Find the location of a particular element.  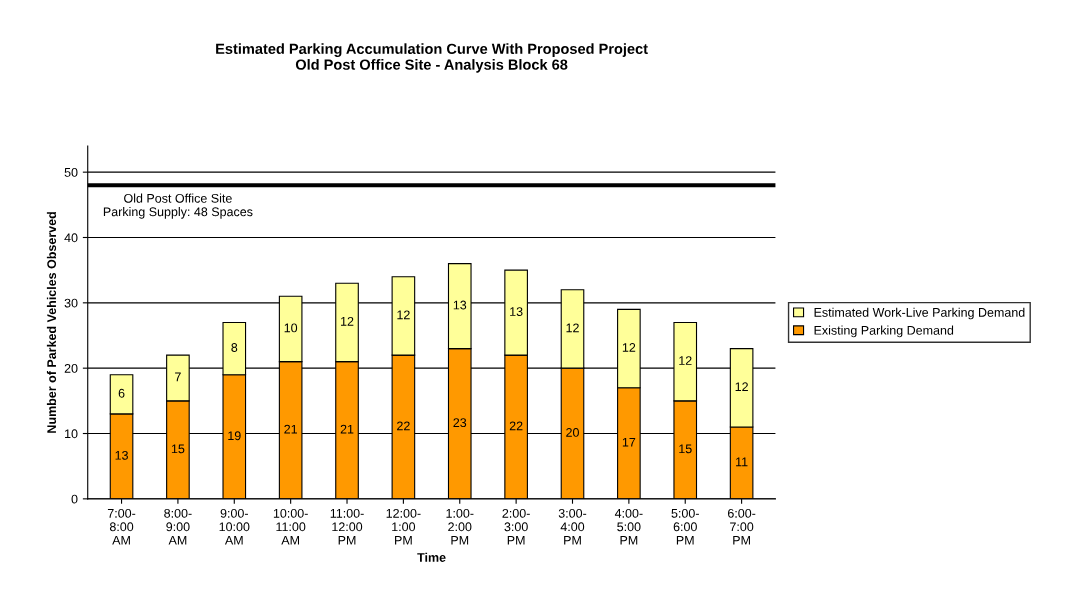

x-tick-label: 11:00- 12:00 PM is located at coordinates (347, 526).